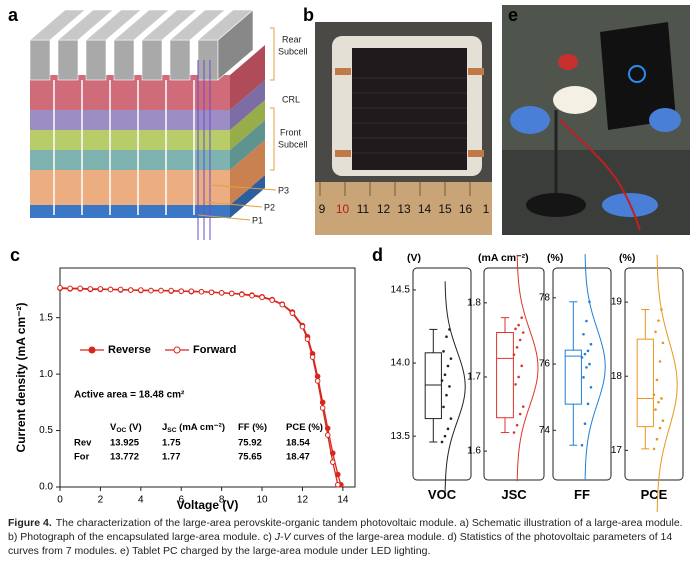  Describe the element at coordinates (15, 255) in the screenshot. I see `panel-label: c` at that location.